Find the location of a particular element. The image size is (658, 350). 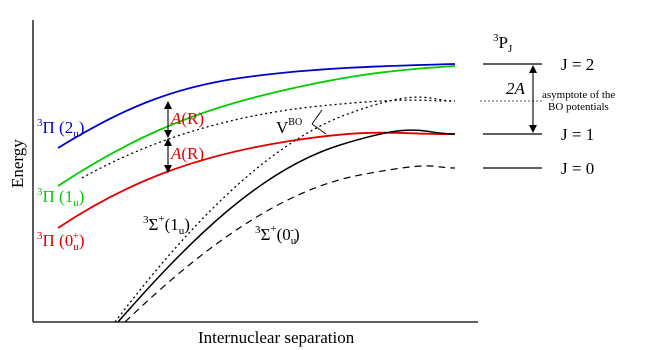

label-3sigma-0u-minus: 3Σ+(0u-) is located at coordinates (277, 235).